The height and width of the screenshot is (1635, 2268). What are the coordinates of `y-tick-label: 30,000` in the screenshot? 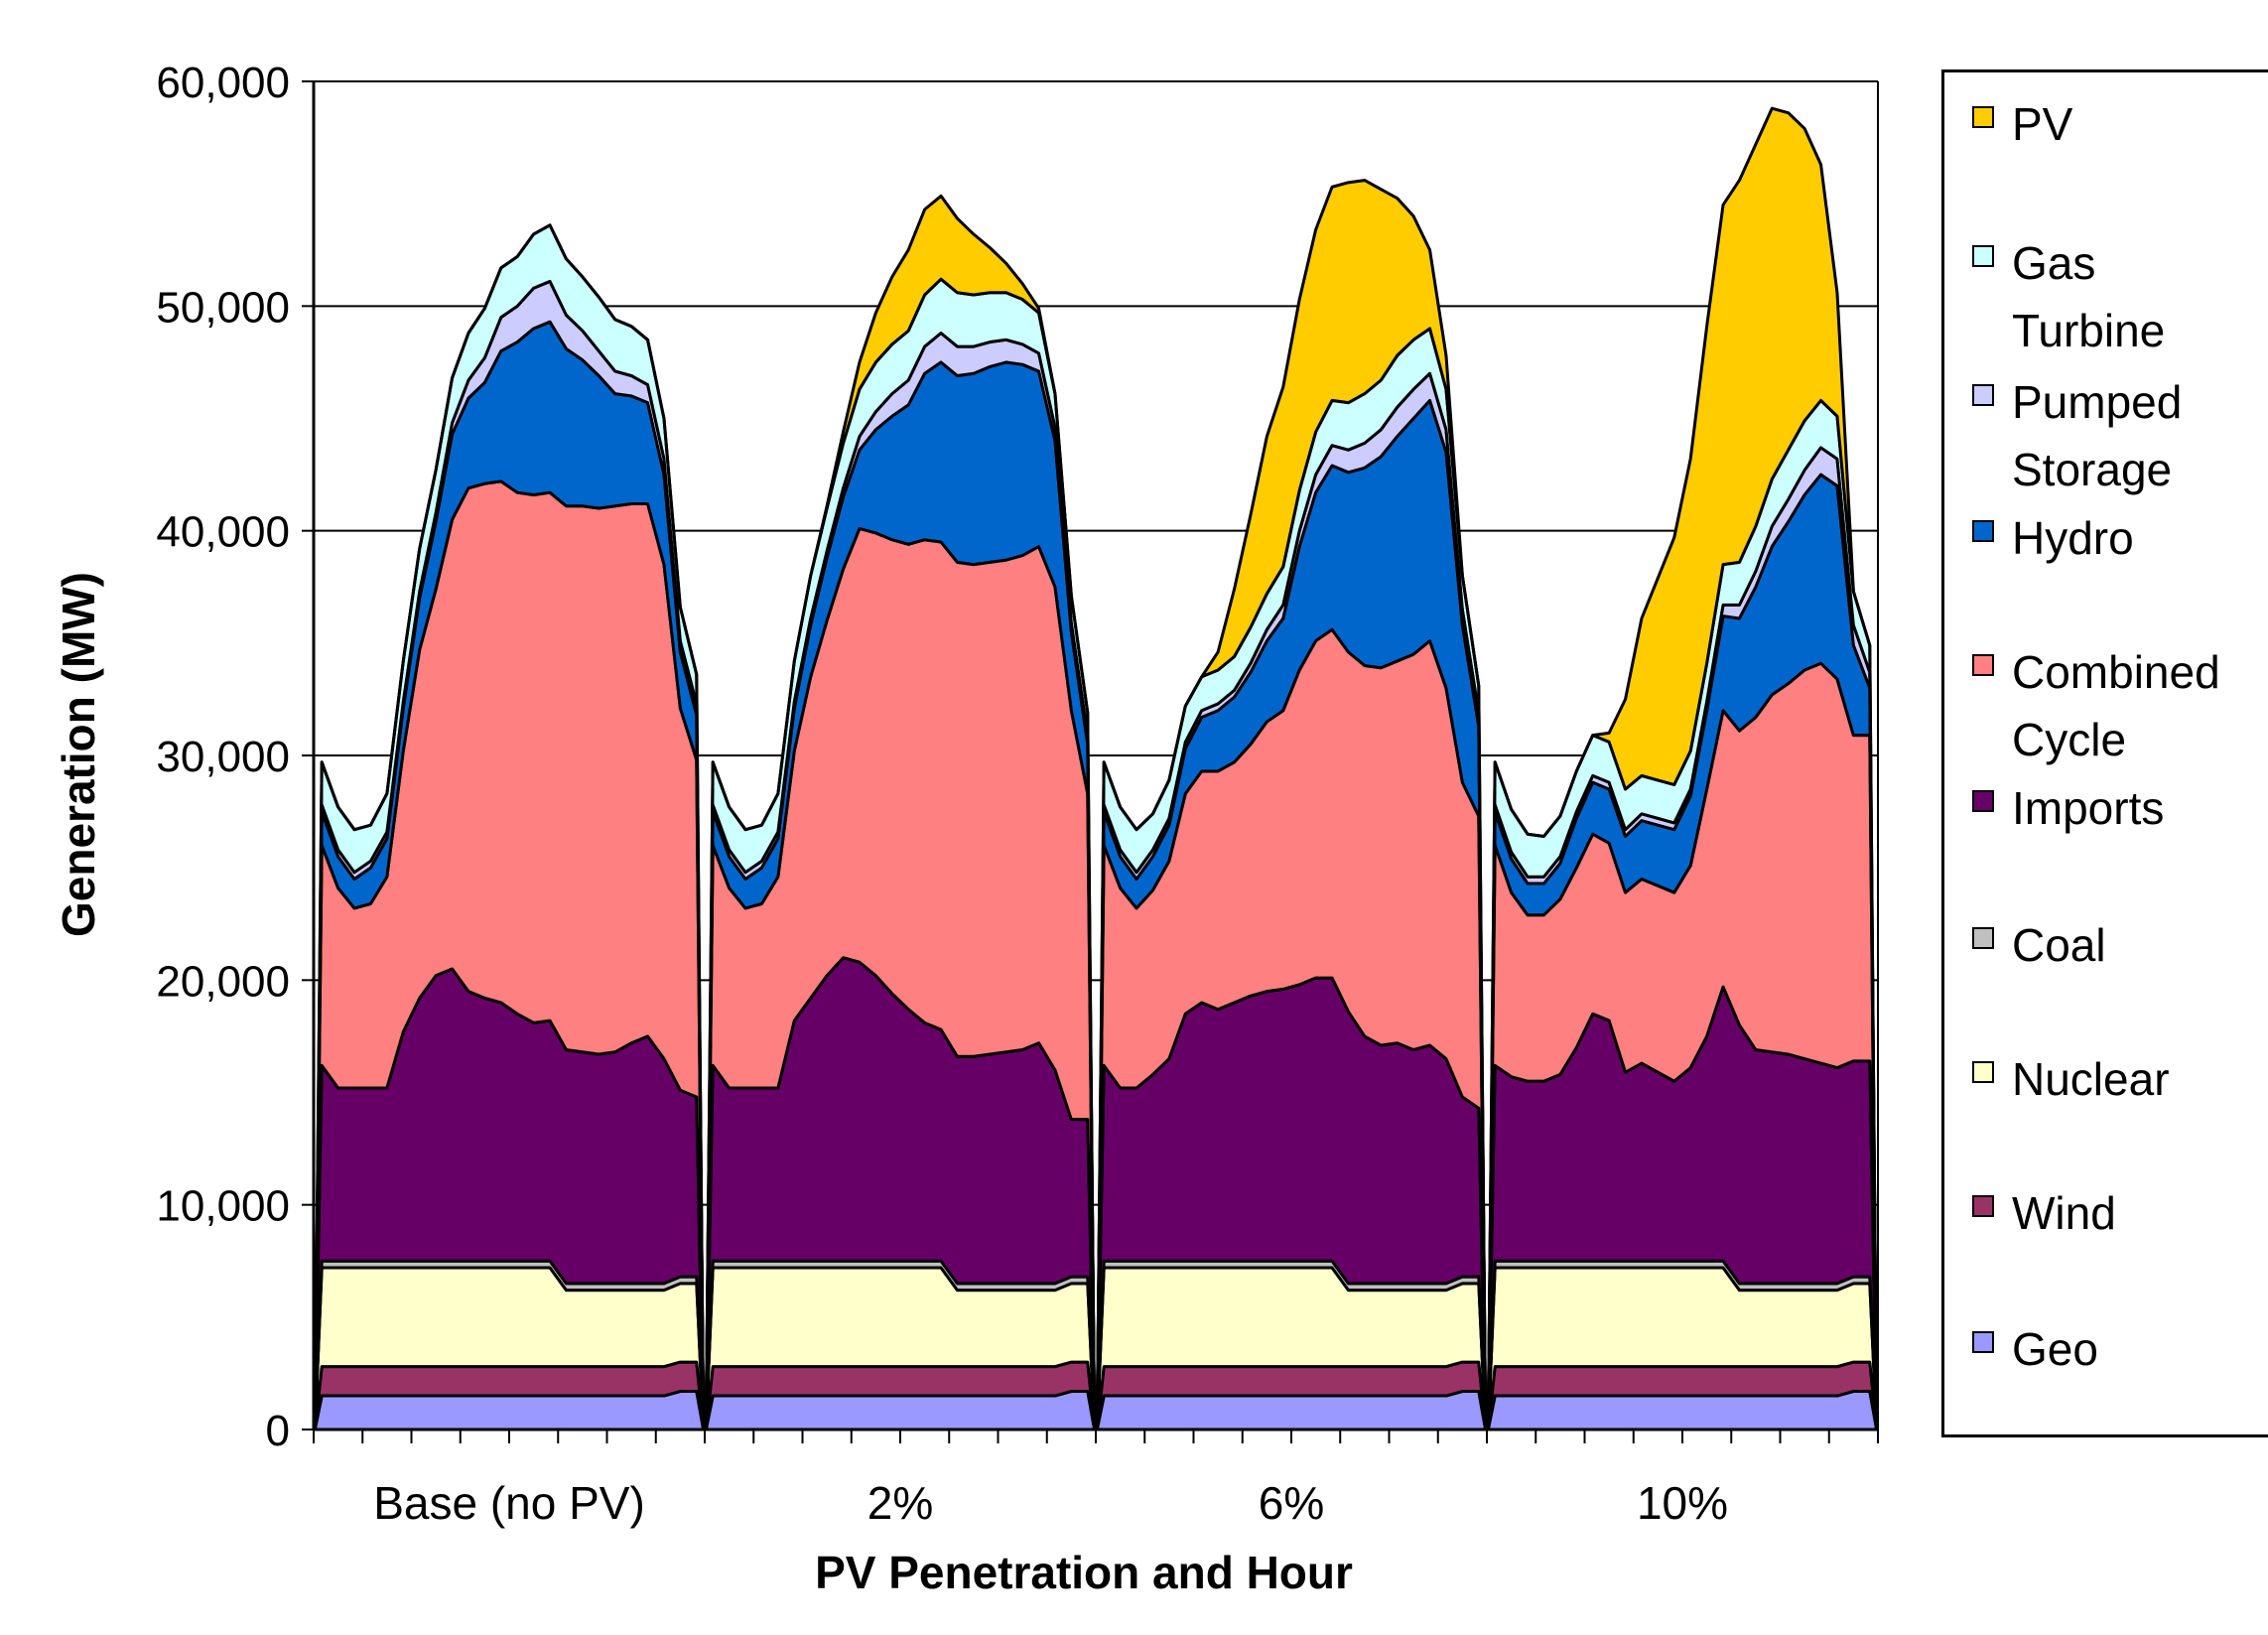 It's located at (223, 757).